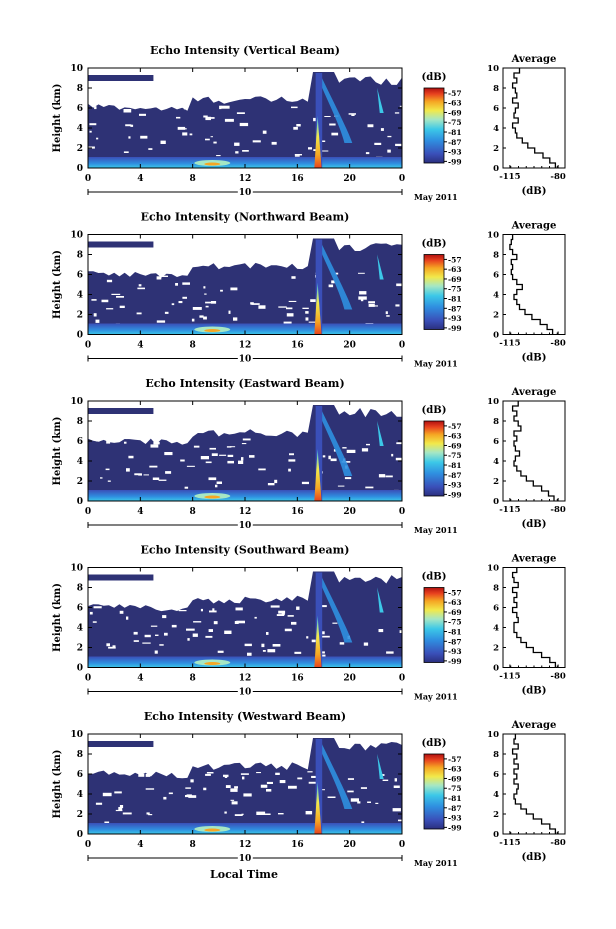 The image size is (616, 929). Describe the element at coordinates (402, 346) in the screenshot. I see `x-tick-label: 0` at that location.